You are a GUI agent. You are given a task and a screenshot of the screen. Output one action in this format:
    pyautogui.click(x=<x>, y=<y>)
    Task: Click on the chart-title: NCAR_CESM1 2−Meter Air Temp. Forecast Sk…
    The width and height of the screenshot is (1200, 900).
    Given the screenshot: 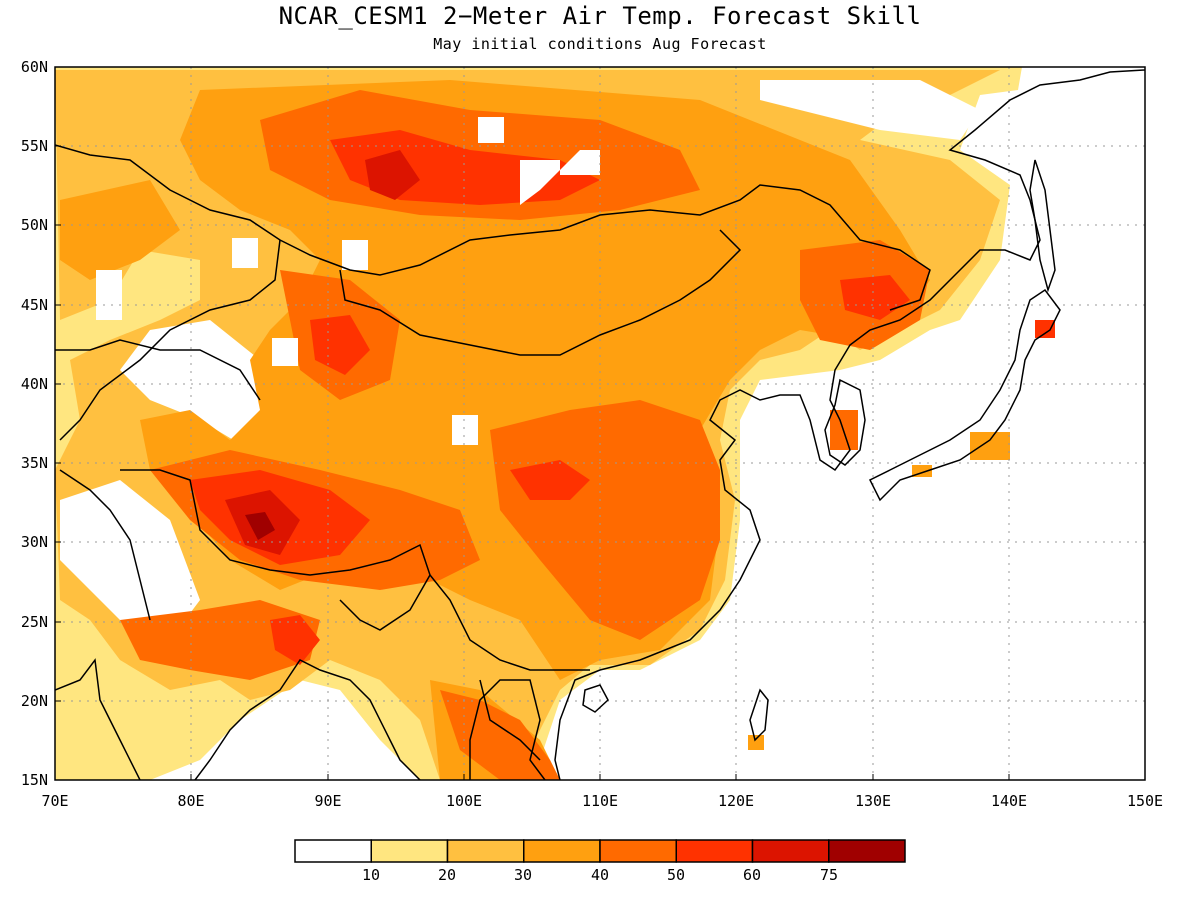 What is the action you would take?
    pyautogui.click(x=600, y=16)
    